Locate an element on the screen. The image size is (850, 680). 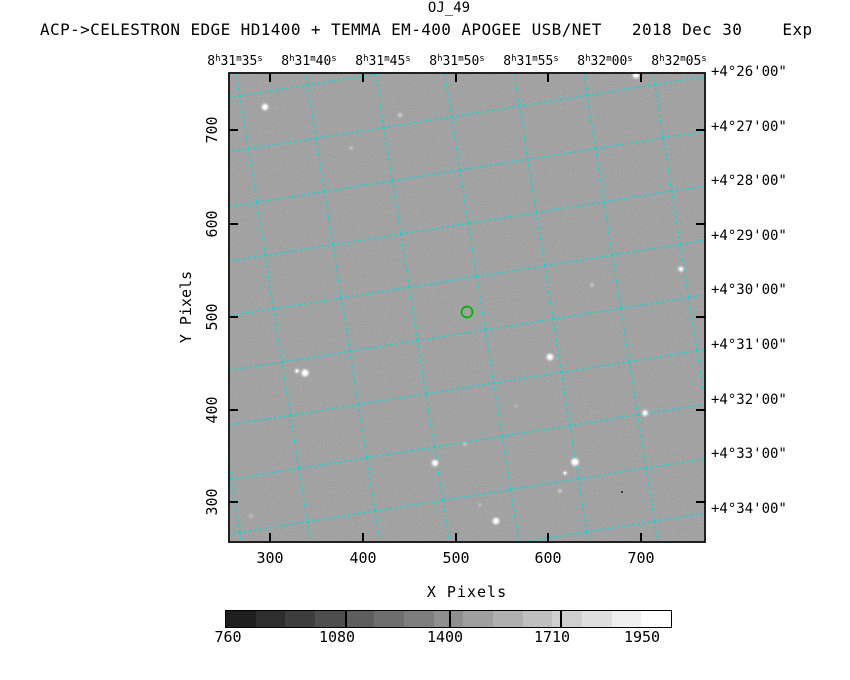
y-tick-label: 300 is located at coordinates (212, 502).